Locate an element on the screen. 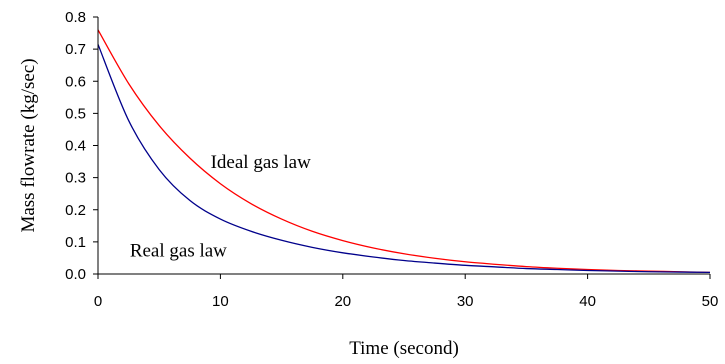 This screenshot has height=364, width=725. y-axis-title: Mass flowrate (kg/sec) is located at coordinates (28, 145).